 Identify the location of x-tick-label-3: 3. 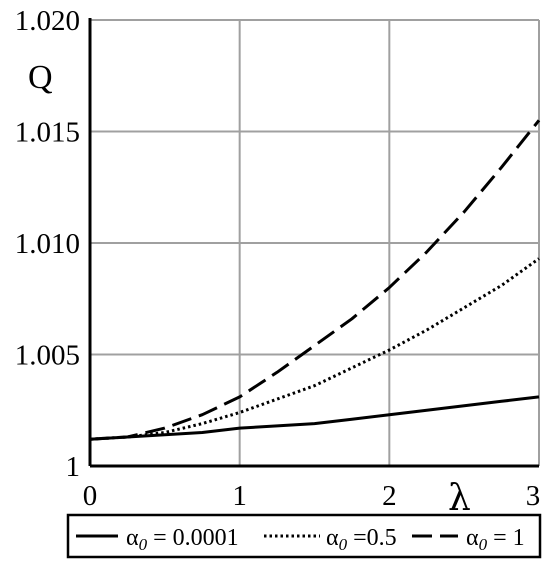
(533, 496).